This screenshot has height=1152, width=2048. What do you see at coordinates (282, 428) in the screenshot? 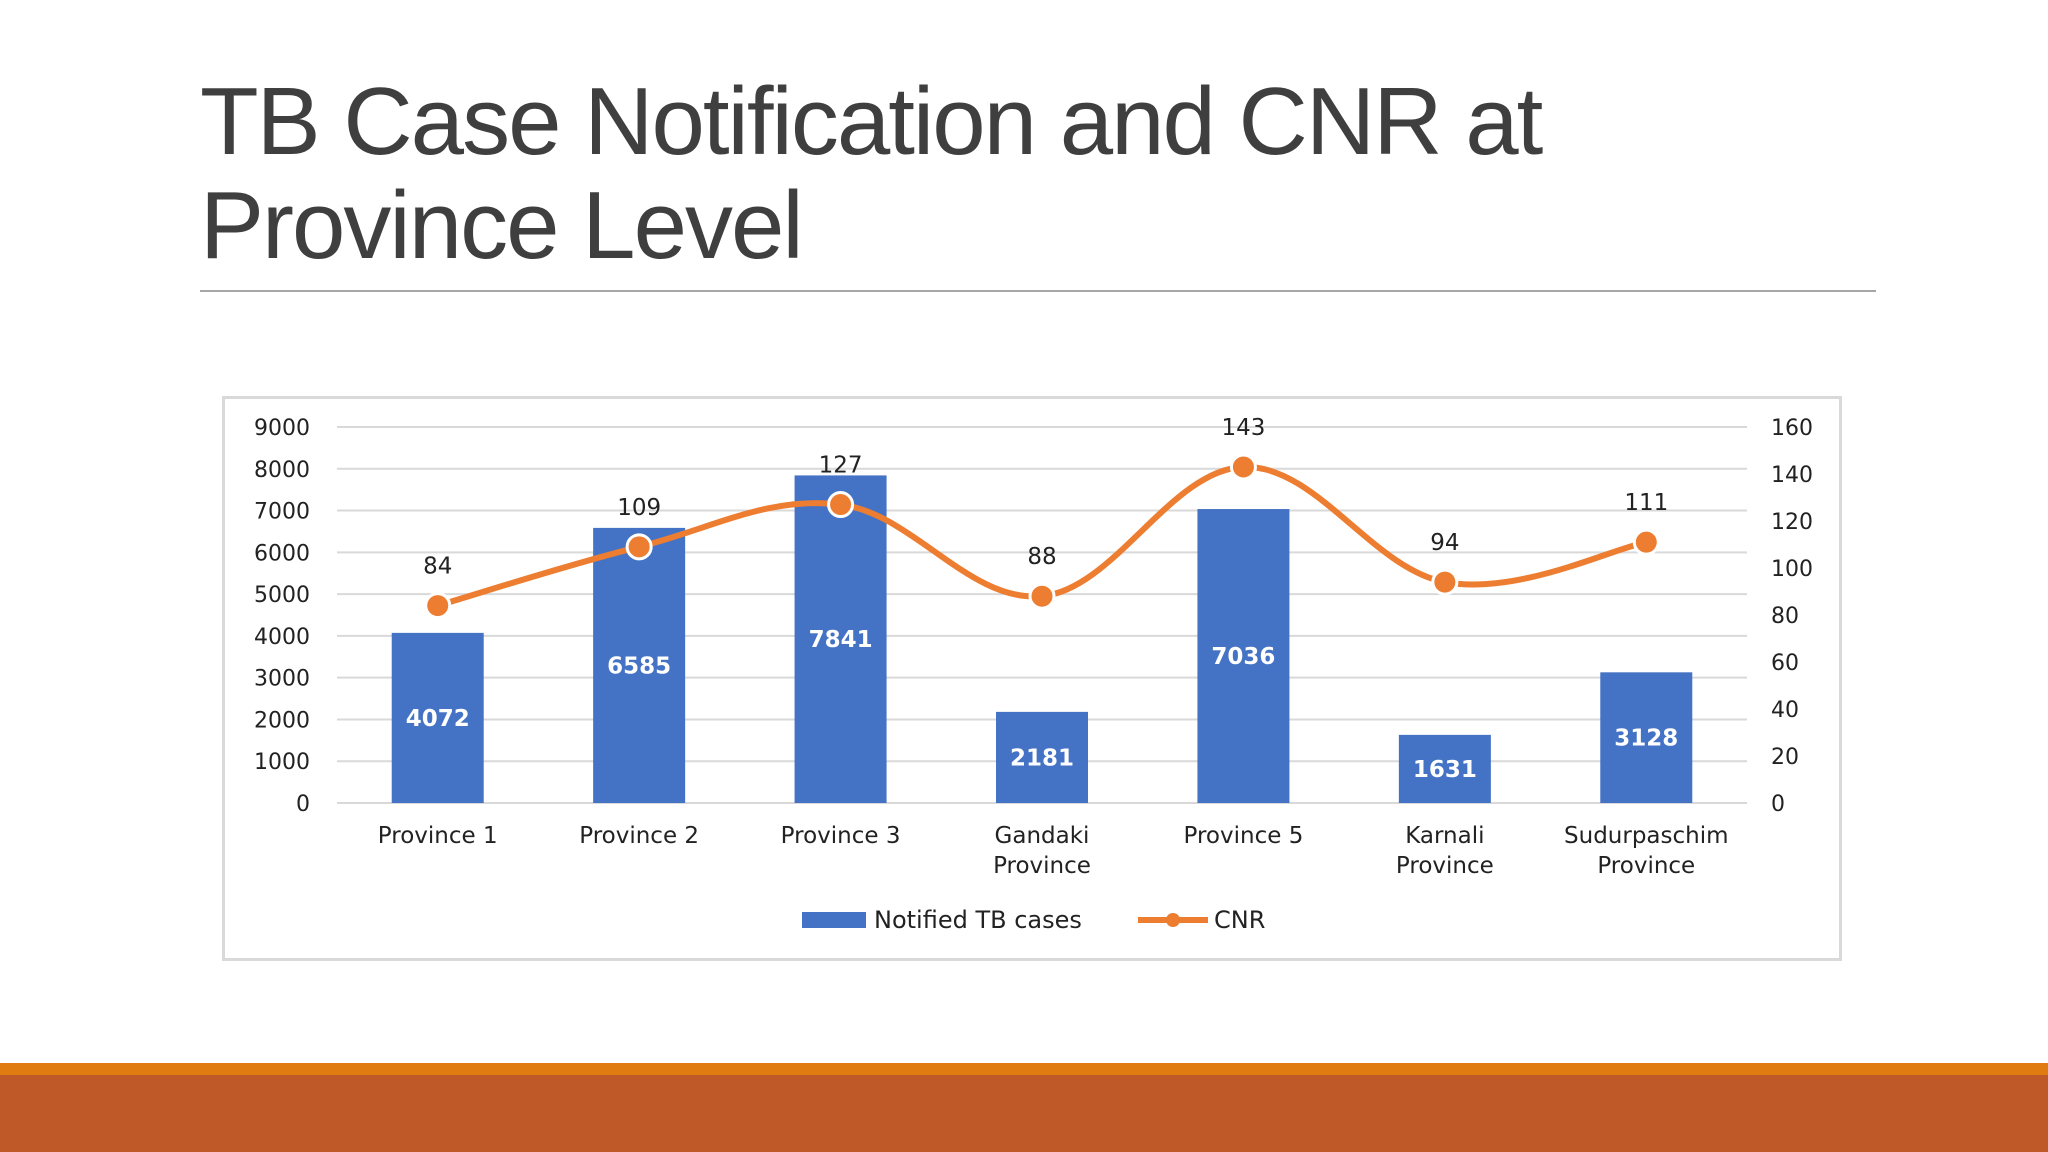
I see `y-left-tick-label: 9000` at bounding box center [282, 428].